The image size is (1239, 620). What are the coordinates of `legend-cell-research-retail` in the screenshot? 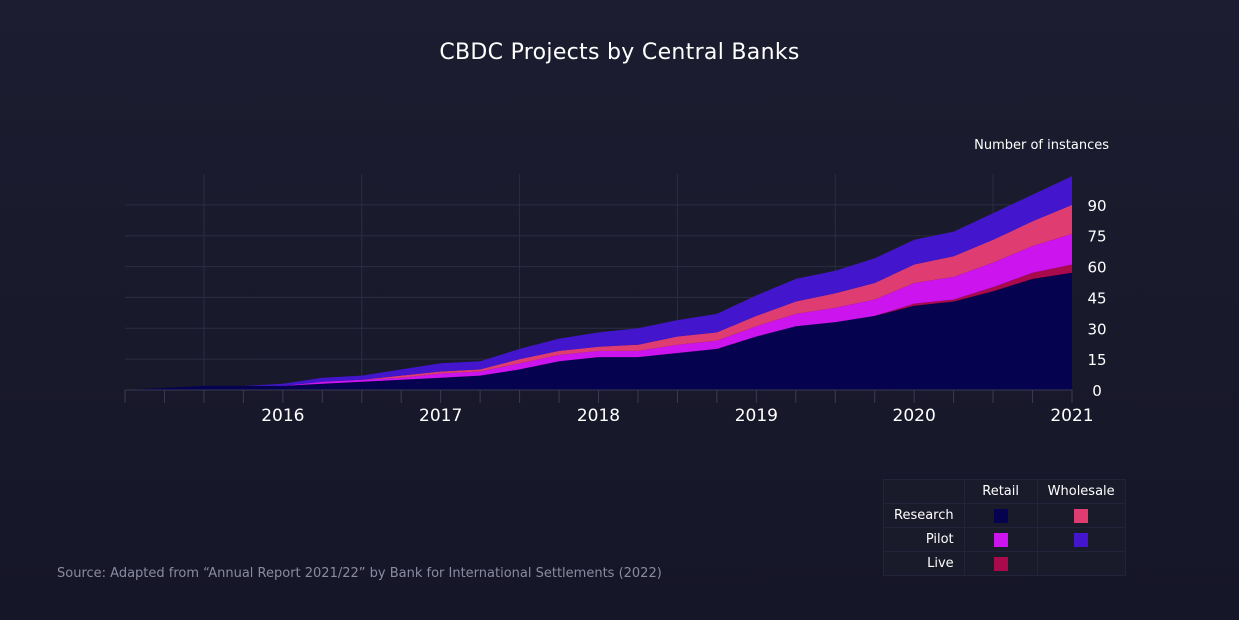 It's located at (1000, 515).